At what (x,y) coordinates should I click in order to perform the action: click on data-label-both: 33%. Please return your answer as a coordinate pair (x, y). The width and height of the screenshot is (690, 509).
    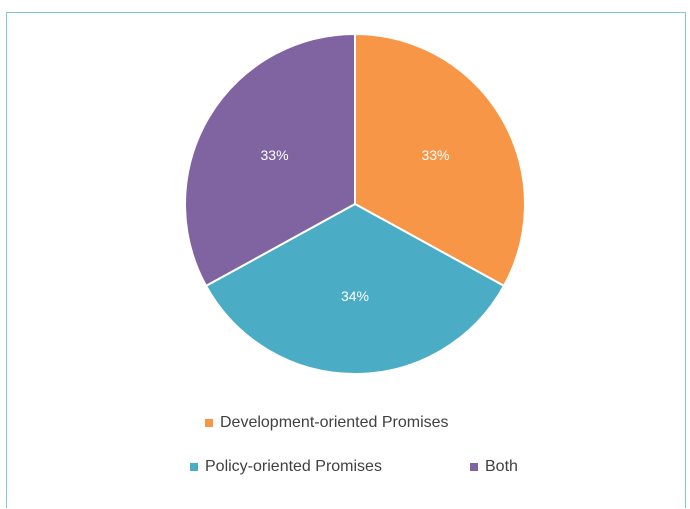
    Looking at the image, I should click on (275, 155).